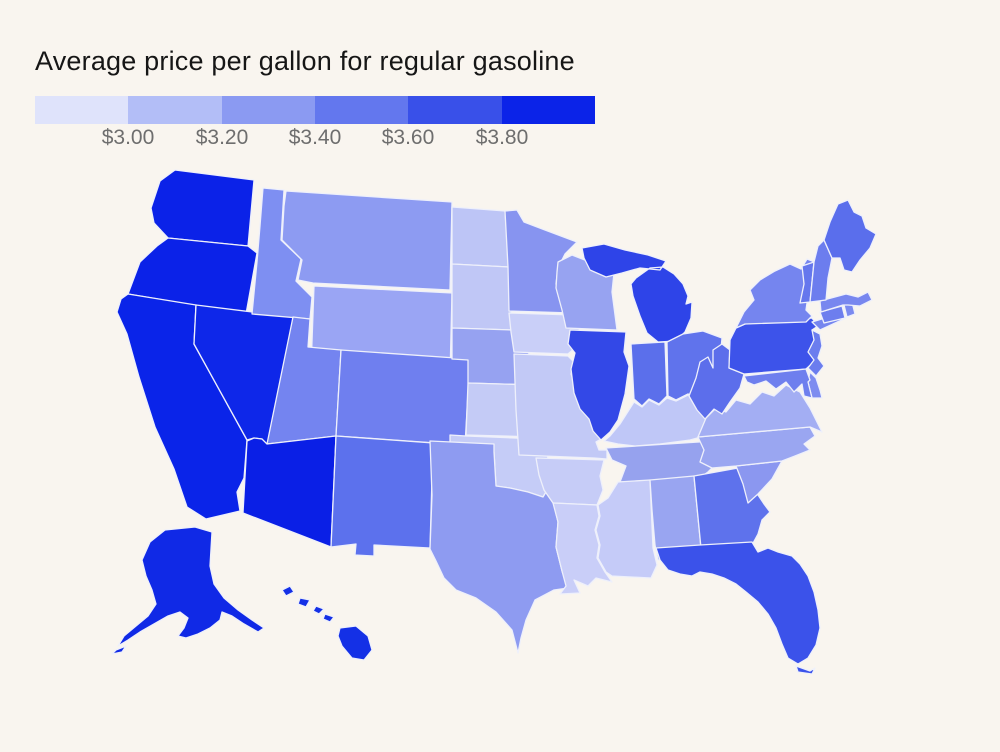 The height and width of the screenshot is (752, 1000). What do you see at coordinates (846, 302) in the screenshot?
I see `state-massachusetts` at bounding box center [846, 302].